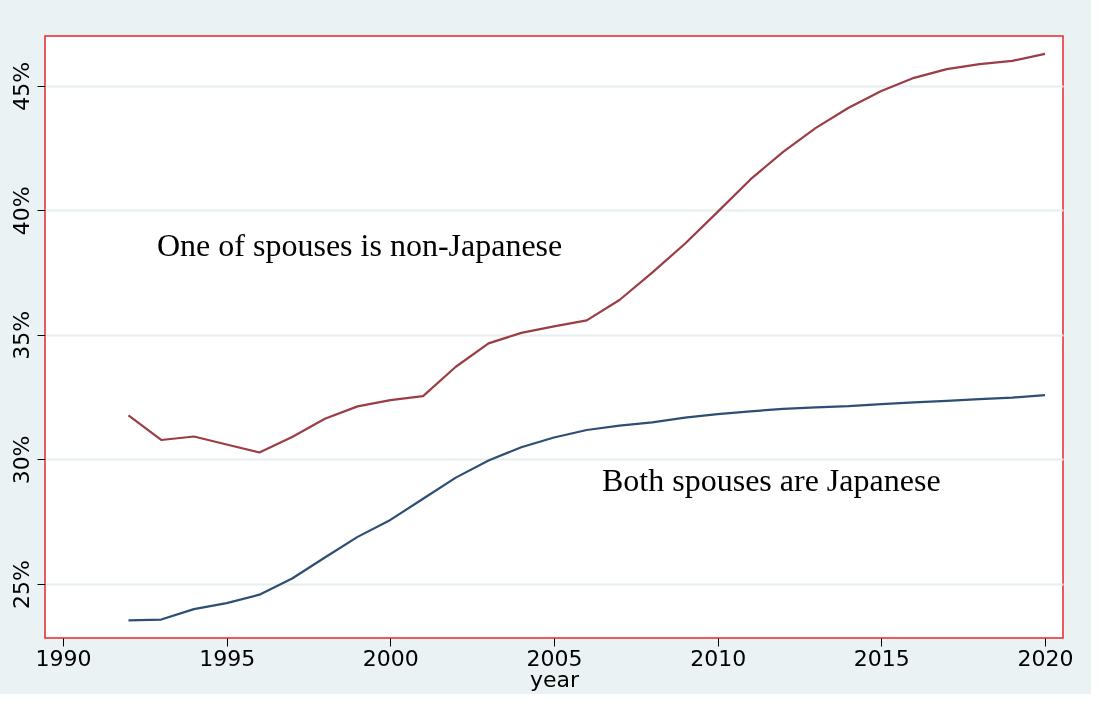 The width and height of the screenshot is (1107, 710). I want to click on x-tick-label: 2010, so click(718, 658).